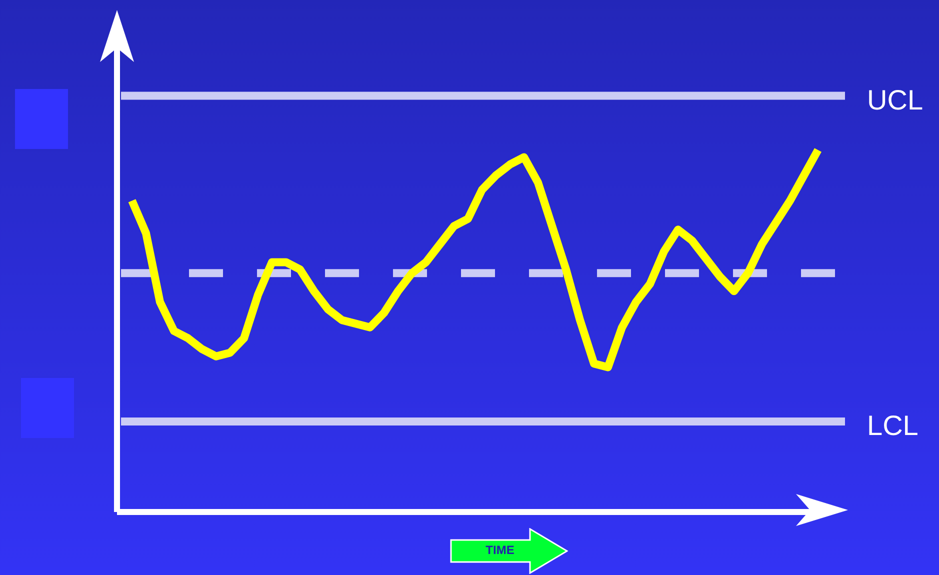 Image resolution: width=939 pixels, height=575 pixels. I want to click on ref-line-label: UCL, so click(895, 100).